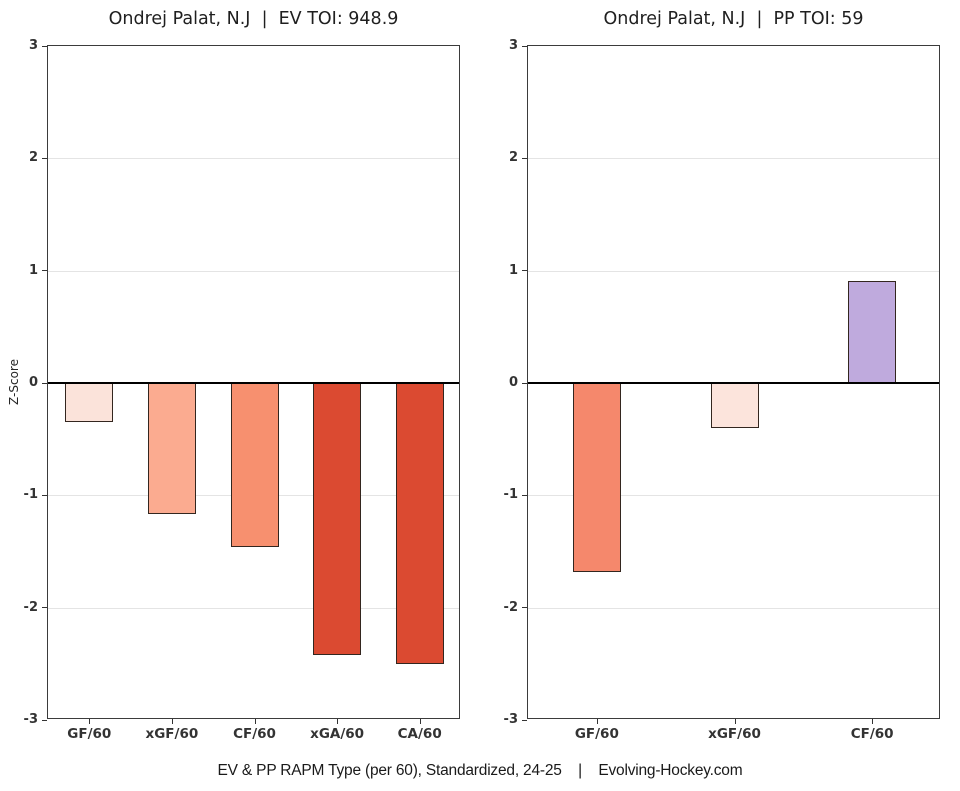 The height and width of the screenshot is (791, 960). I want to click on chart-title-ev: Ondrej Palat, N.J | EV TOI: 948.9, so click(253, 19).